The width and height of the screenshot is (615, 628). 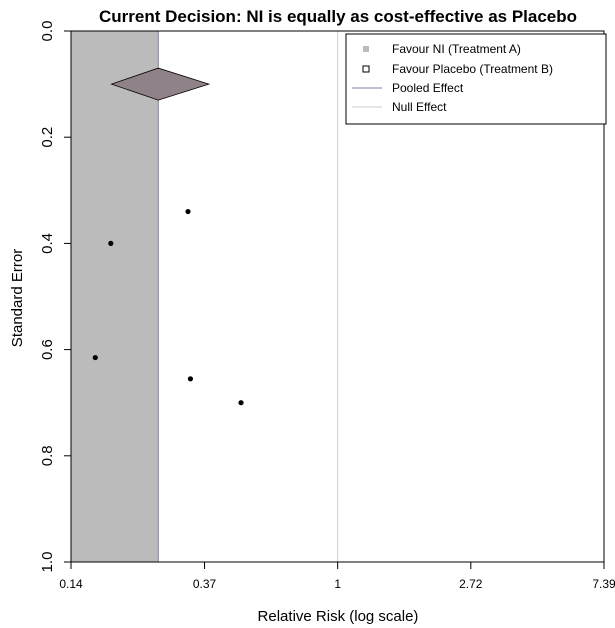 What do you see at coordinates (366, 69) in the screenshot?
I see `legend-symbol-favour-placebo` at bounding box center [366, 69].